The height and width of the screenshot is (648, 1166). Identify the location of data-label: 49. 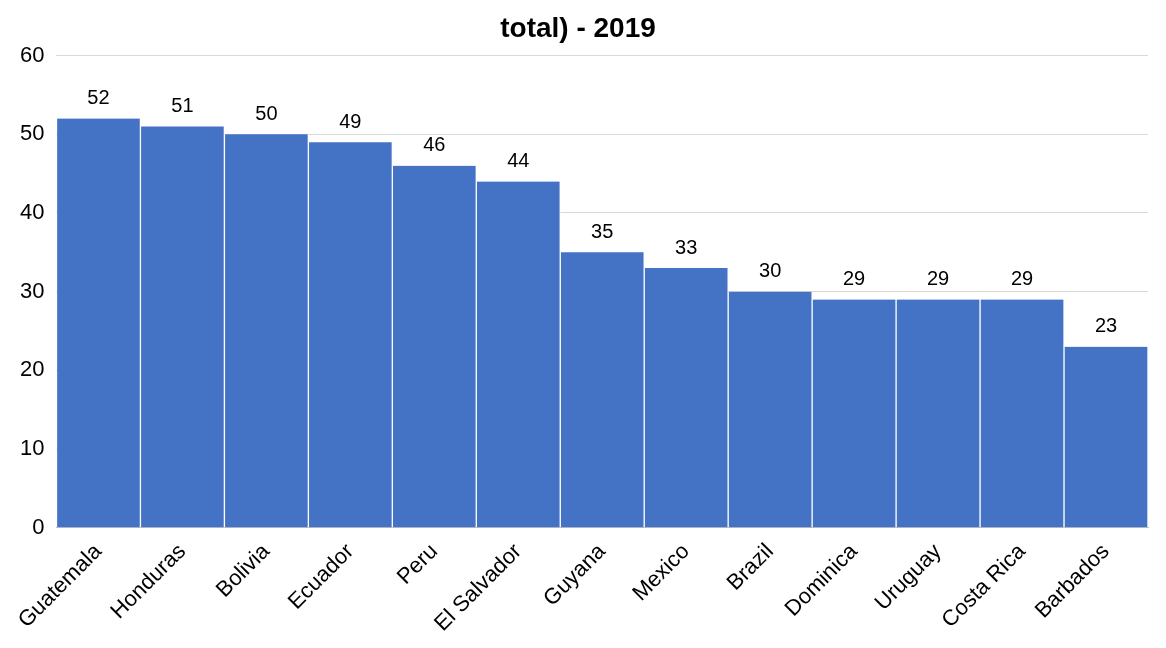
(350, 120).